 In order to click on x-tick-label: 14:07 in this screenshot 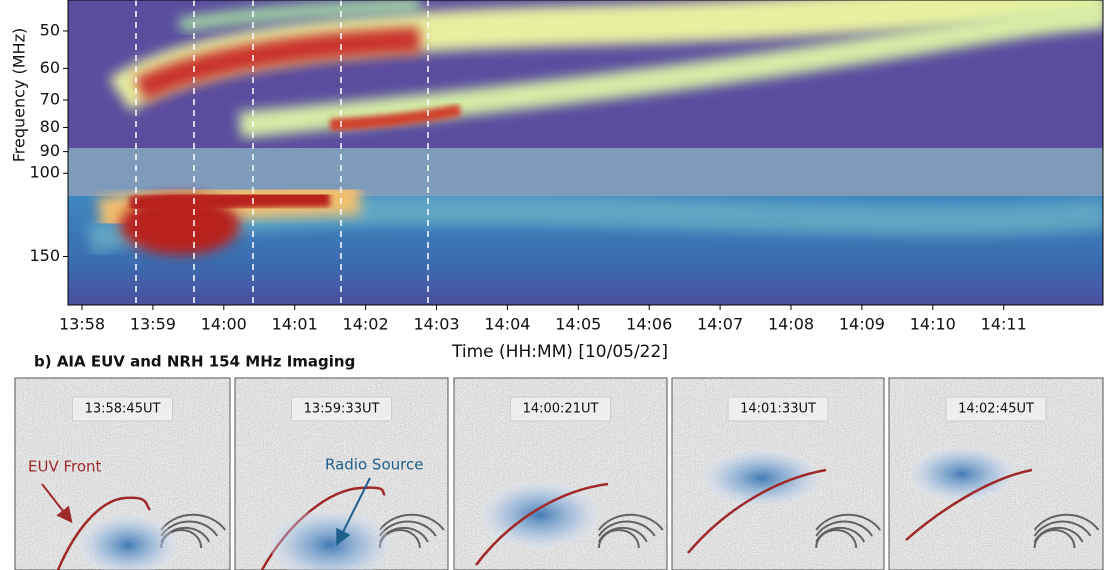, I will do `click(720, 324)`.